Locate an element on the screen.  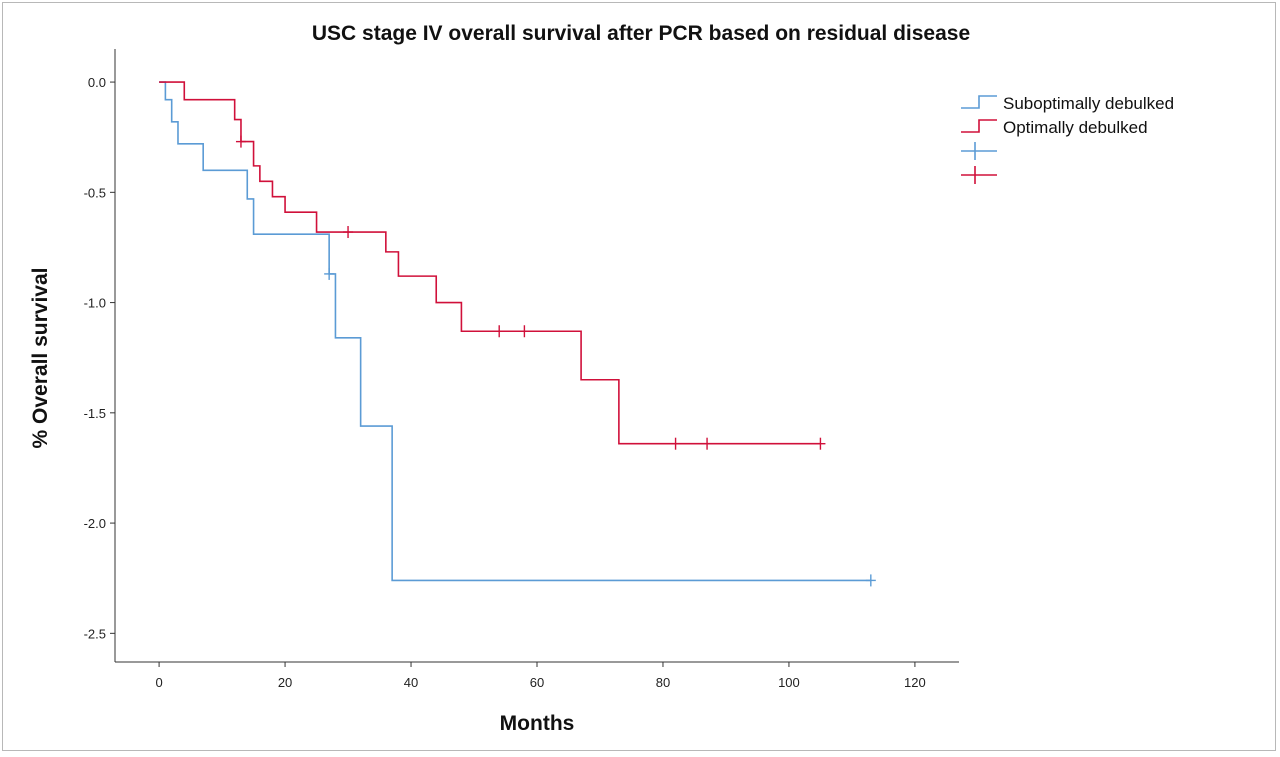
x-tick-label: 80 is located at coordinates (663, 682).